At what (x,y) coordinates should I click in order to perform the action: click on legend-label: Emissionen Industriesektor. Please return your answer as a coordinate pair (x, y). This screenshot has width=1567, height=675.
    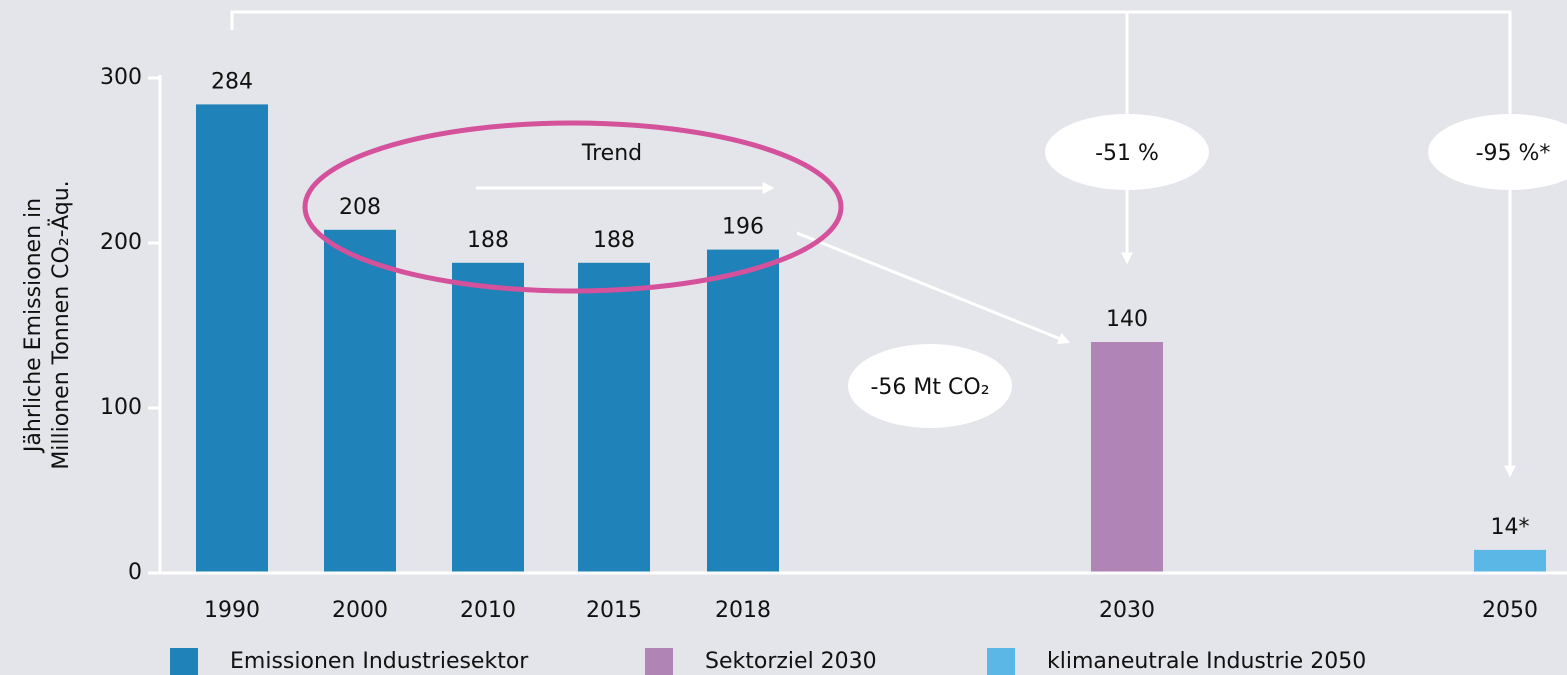
    Looking at the image, I should click on (379, 661).